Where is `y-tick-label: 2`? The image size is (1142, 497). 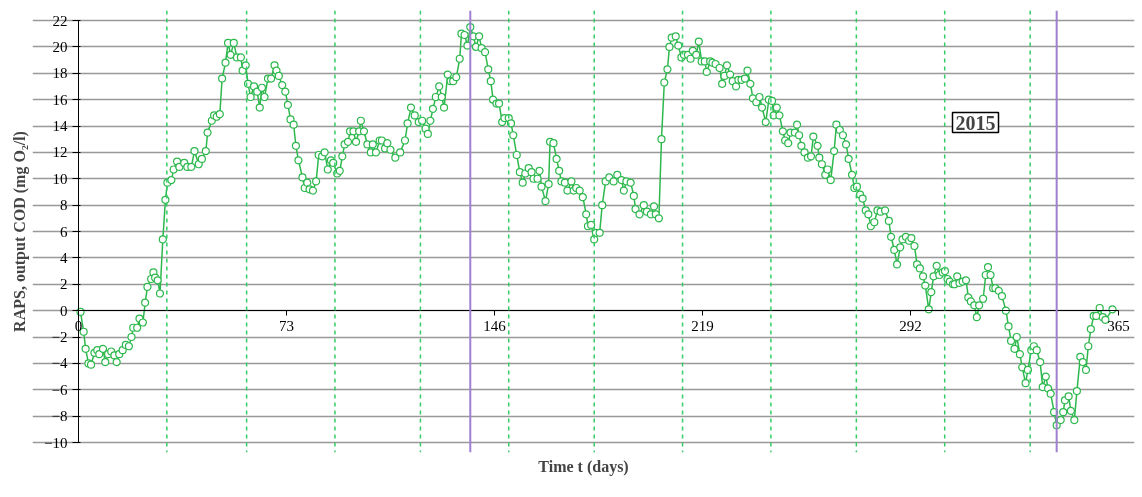
y-tick-label: 2 is located at coordinates (64, 284).